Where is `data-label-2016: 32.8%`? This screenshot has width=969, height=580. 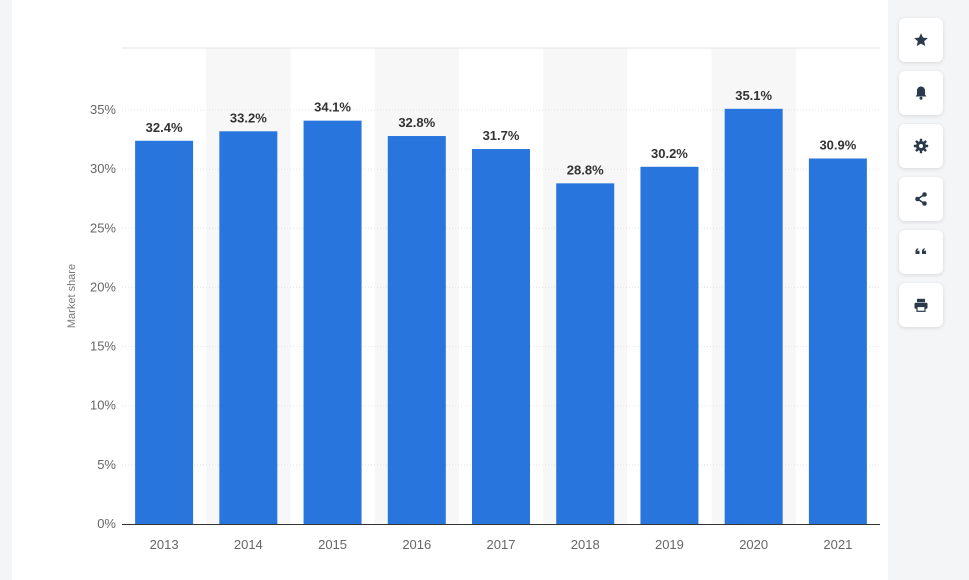
data-label-2016: 32.8% is located at coordinates (416, 122).